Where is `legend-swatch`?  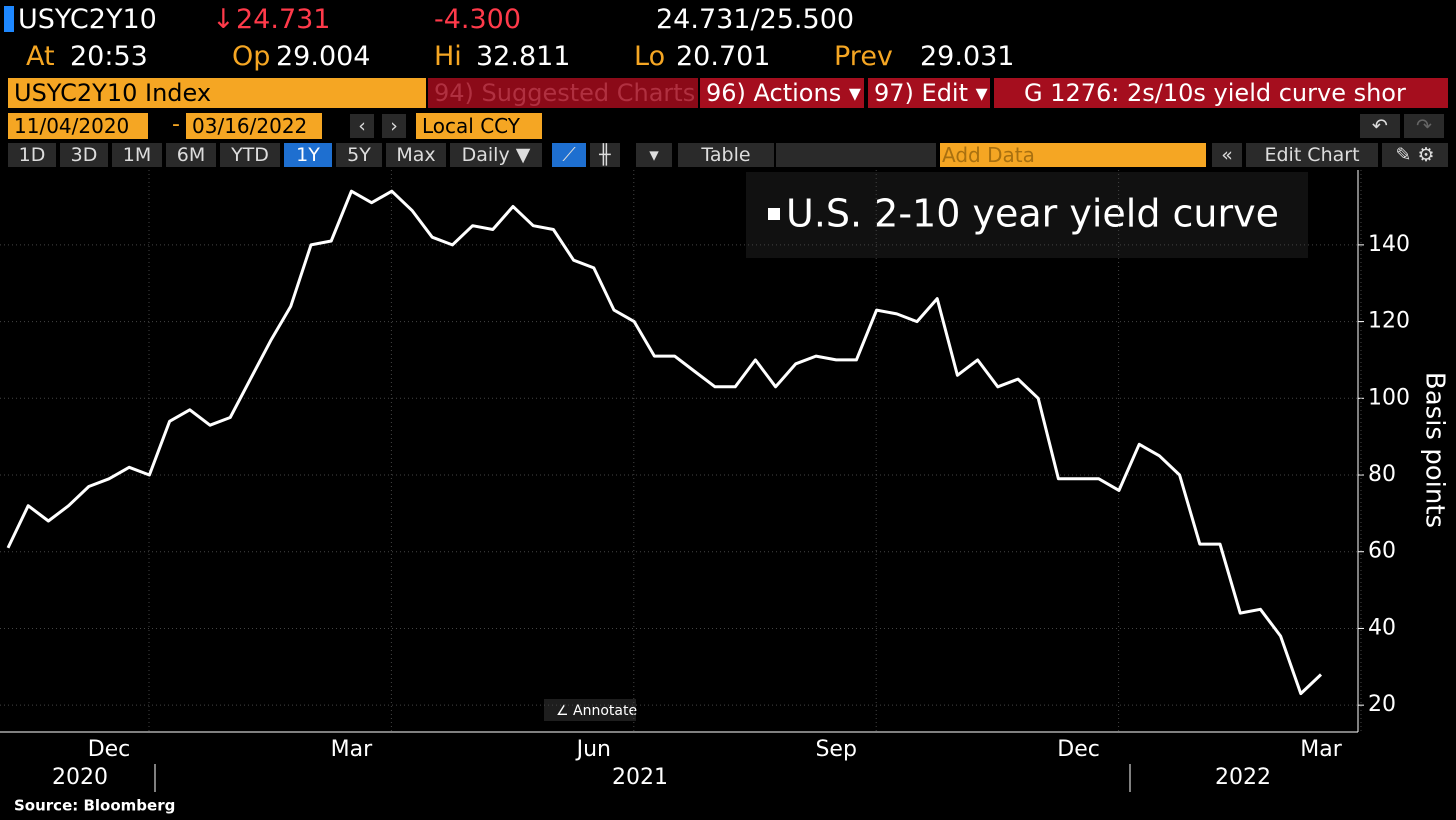
legend-swatch is located at coordinates (774, 214).